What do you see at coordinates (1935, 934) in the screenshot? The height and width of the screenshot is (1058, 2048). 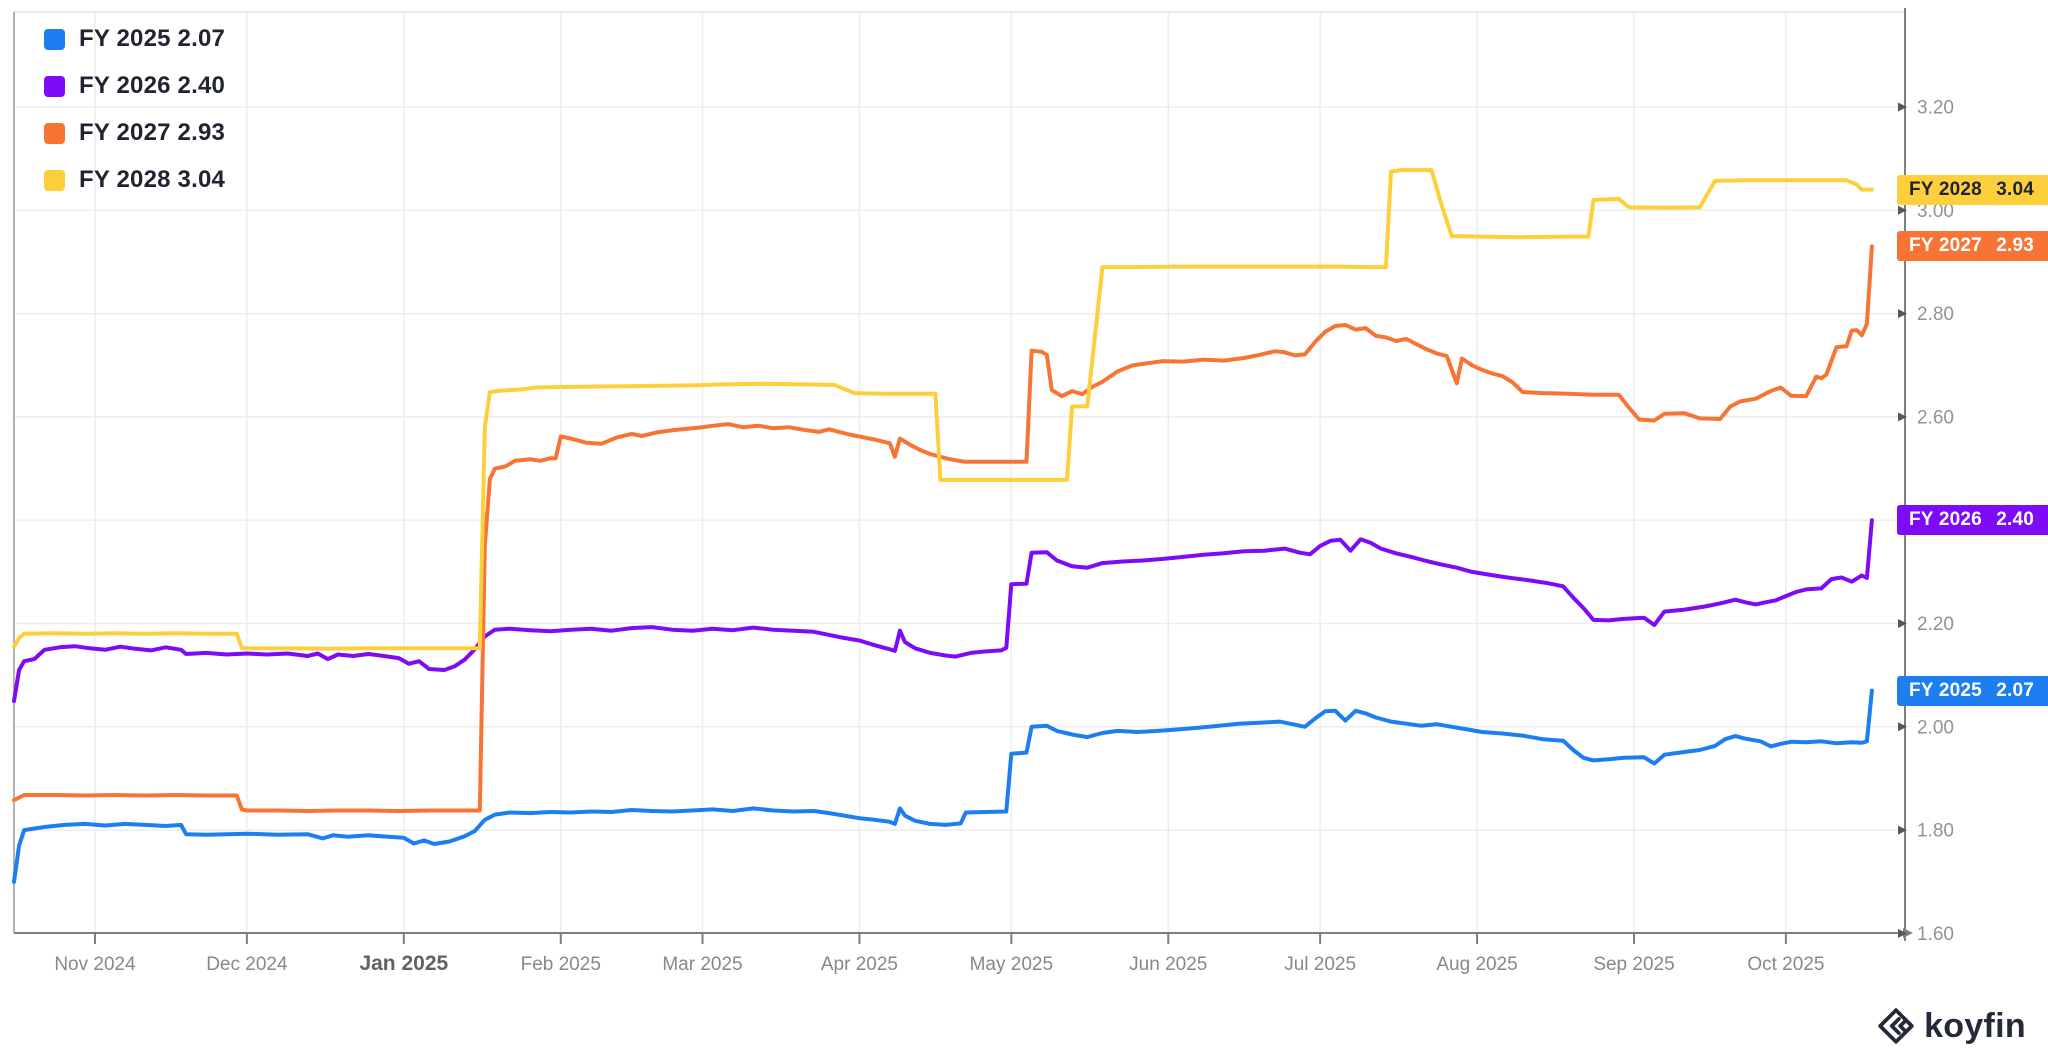 I see `y-tick-label: 1.60` at bounding box center [1935, 934].